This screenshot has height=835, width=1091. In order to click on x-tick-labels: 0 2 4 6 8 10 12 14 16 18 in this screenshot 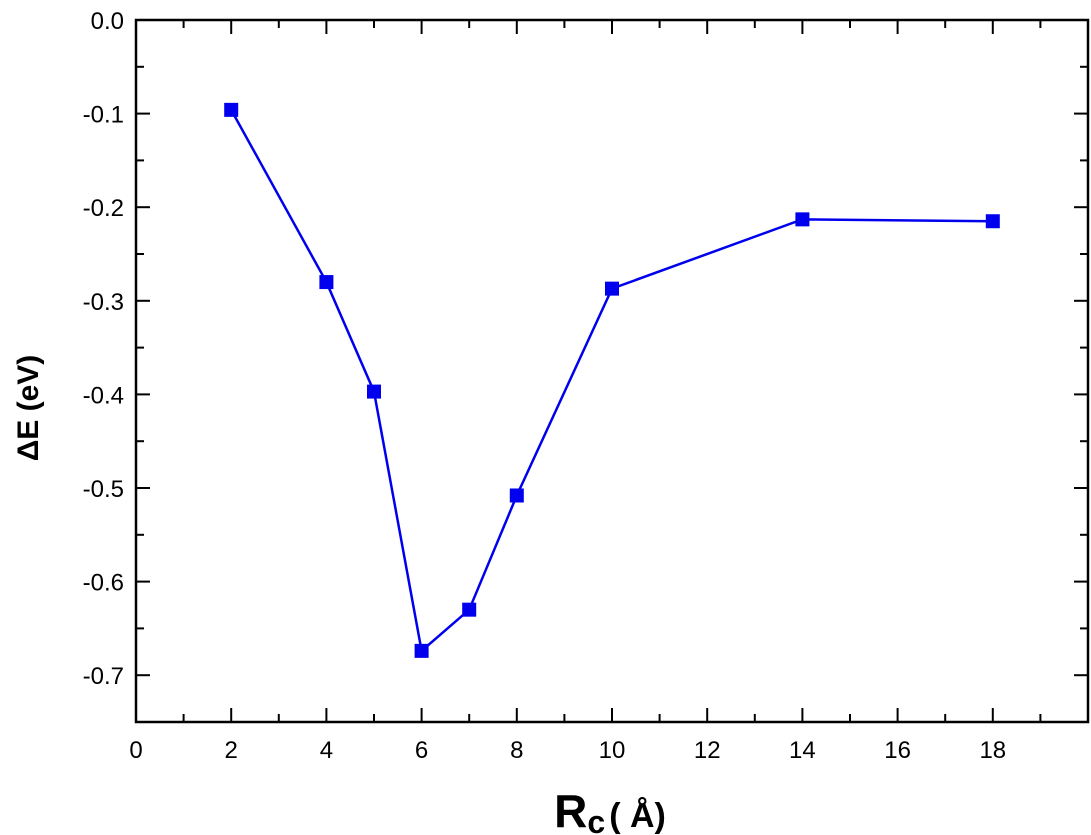, I will do `click(567, 750)`.